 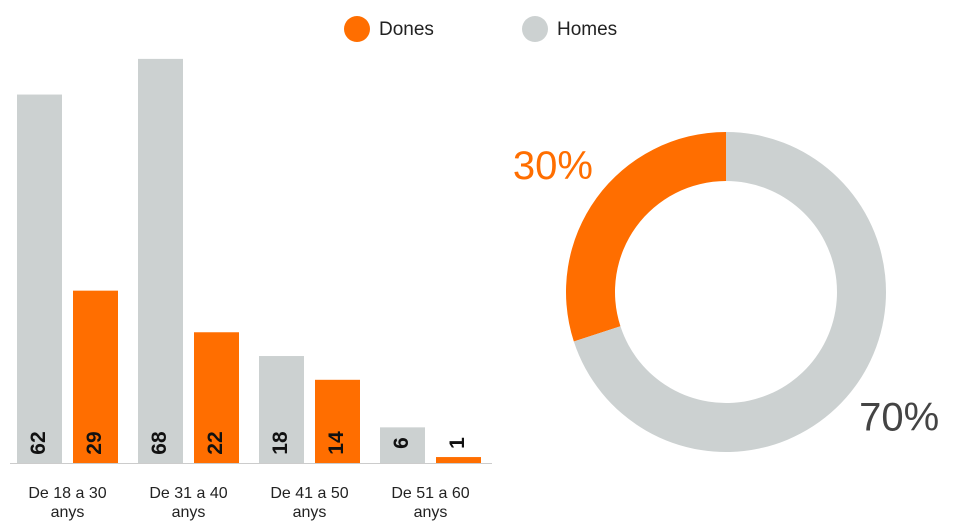 I want to click on value-label: 29, so click(x=94, y=442).